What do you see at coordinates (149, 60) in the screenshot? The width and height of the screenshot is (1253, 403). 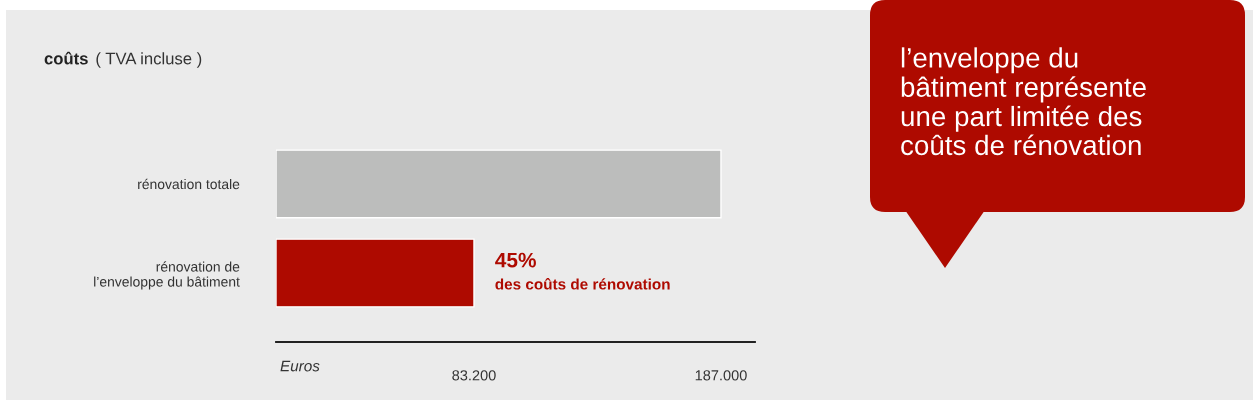 I see `chart-subtitle: ( TVA incluse )` at bounding box center [149, 60].